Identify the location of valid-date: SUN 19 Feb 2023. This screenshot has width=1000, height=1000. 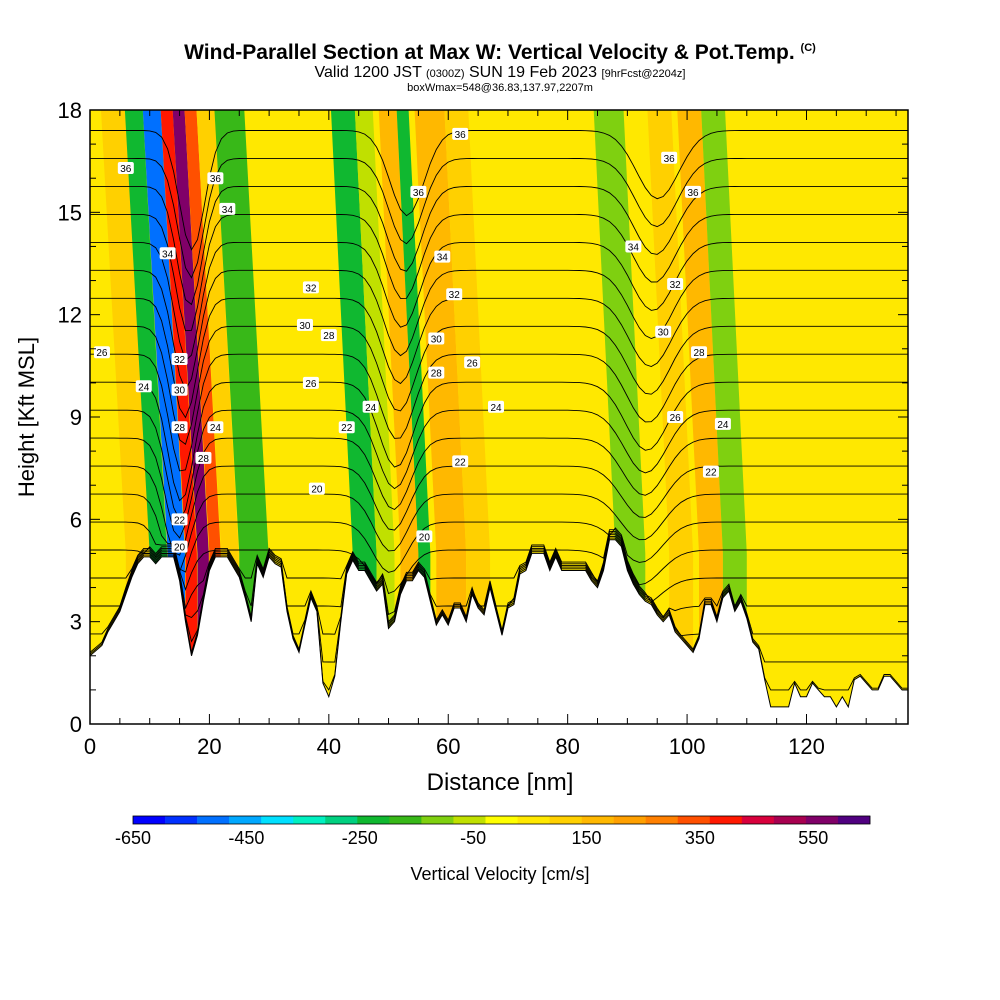
(533, 72).